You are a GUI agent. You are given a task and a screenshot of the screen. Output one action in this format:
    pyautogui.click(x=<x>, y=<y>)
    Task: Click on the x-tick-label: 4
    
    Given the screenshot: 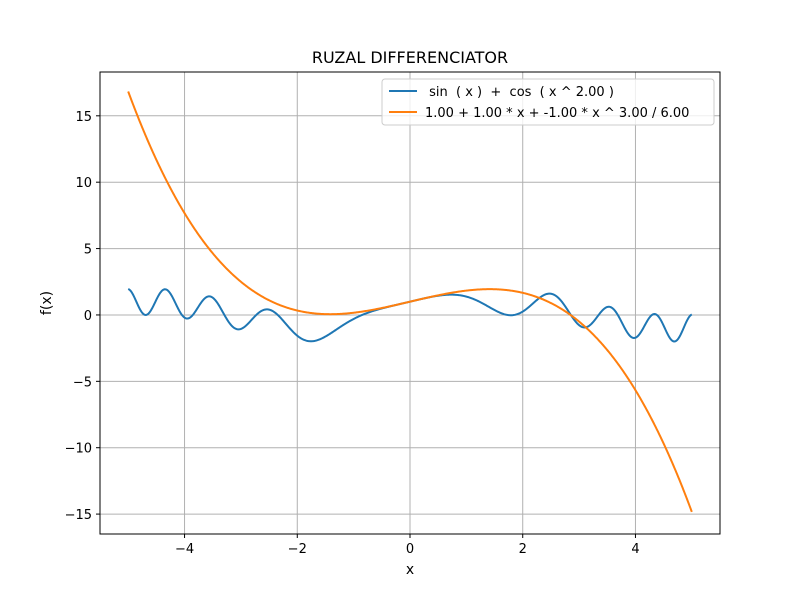 What is the action you would take?
    pyautogui.click(x=635, y=549)
    